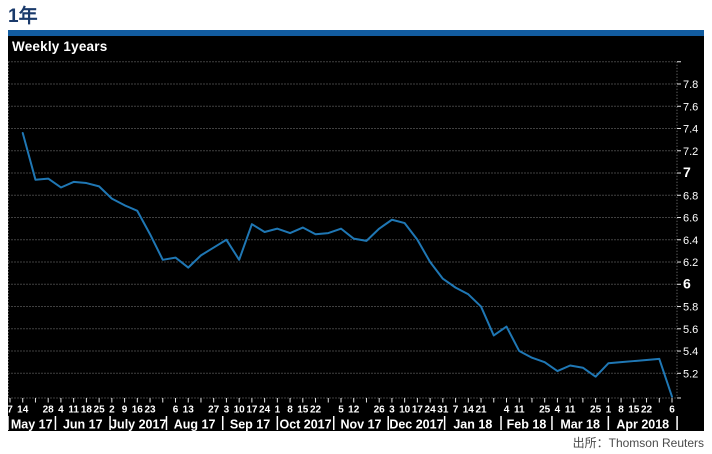 Image resolution: width=712 pixels, height=454 pixels. Describe the element at coordinates (443, 410) in the screenshot. I see `x-day-label: 31` at that location.